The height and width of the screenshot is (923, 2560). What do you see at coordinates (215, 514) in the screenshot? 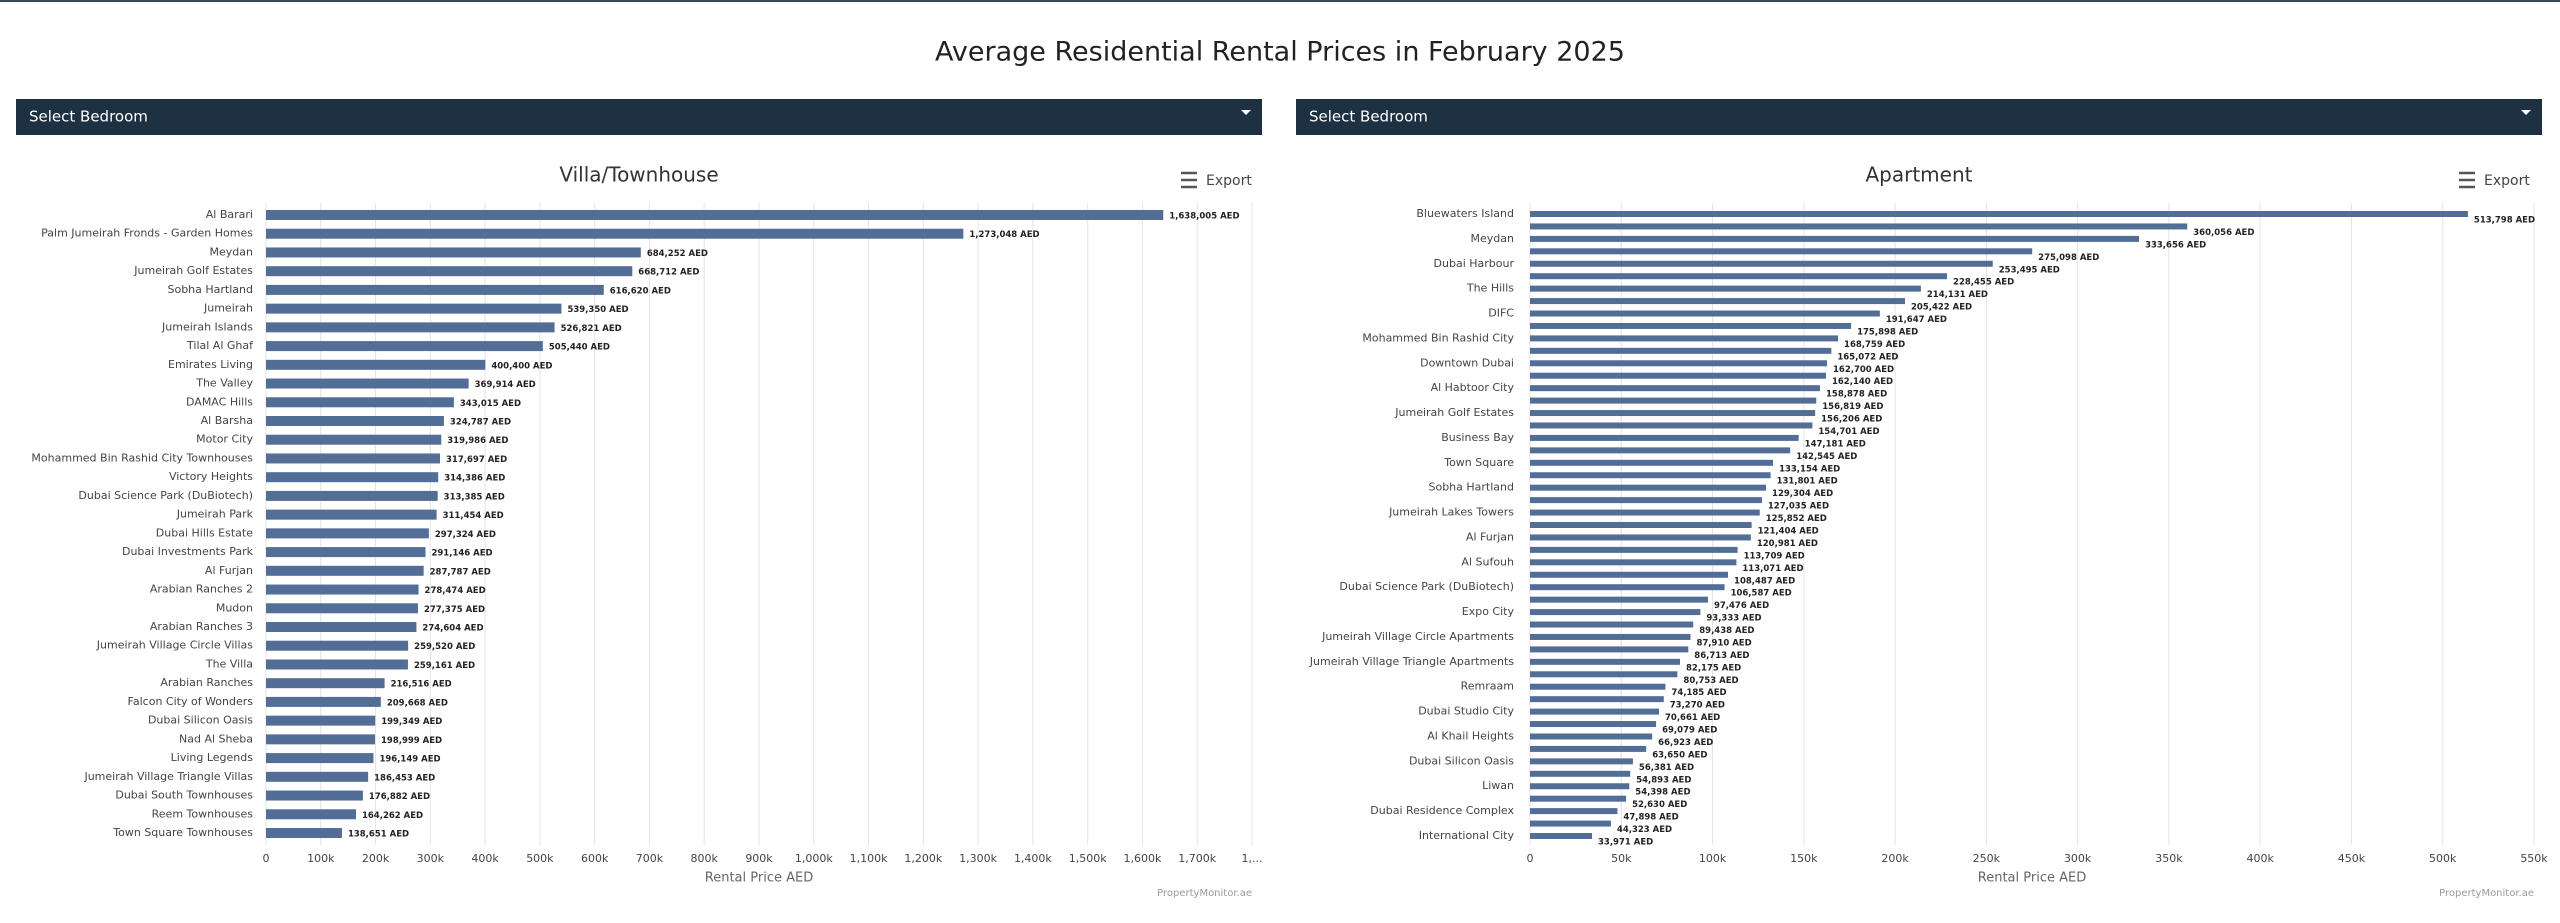
I see `category-label: Jumeirah Park` at bounding box center [215, 514].